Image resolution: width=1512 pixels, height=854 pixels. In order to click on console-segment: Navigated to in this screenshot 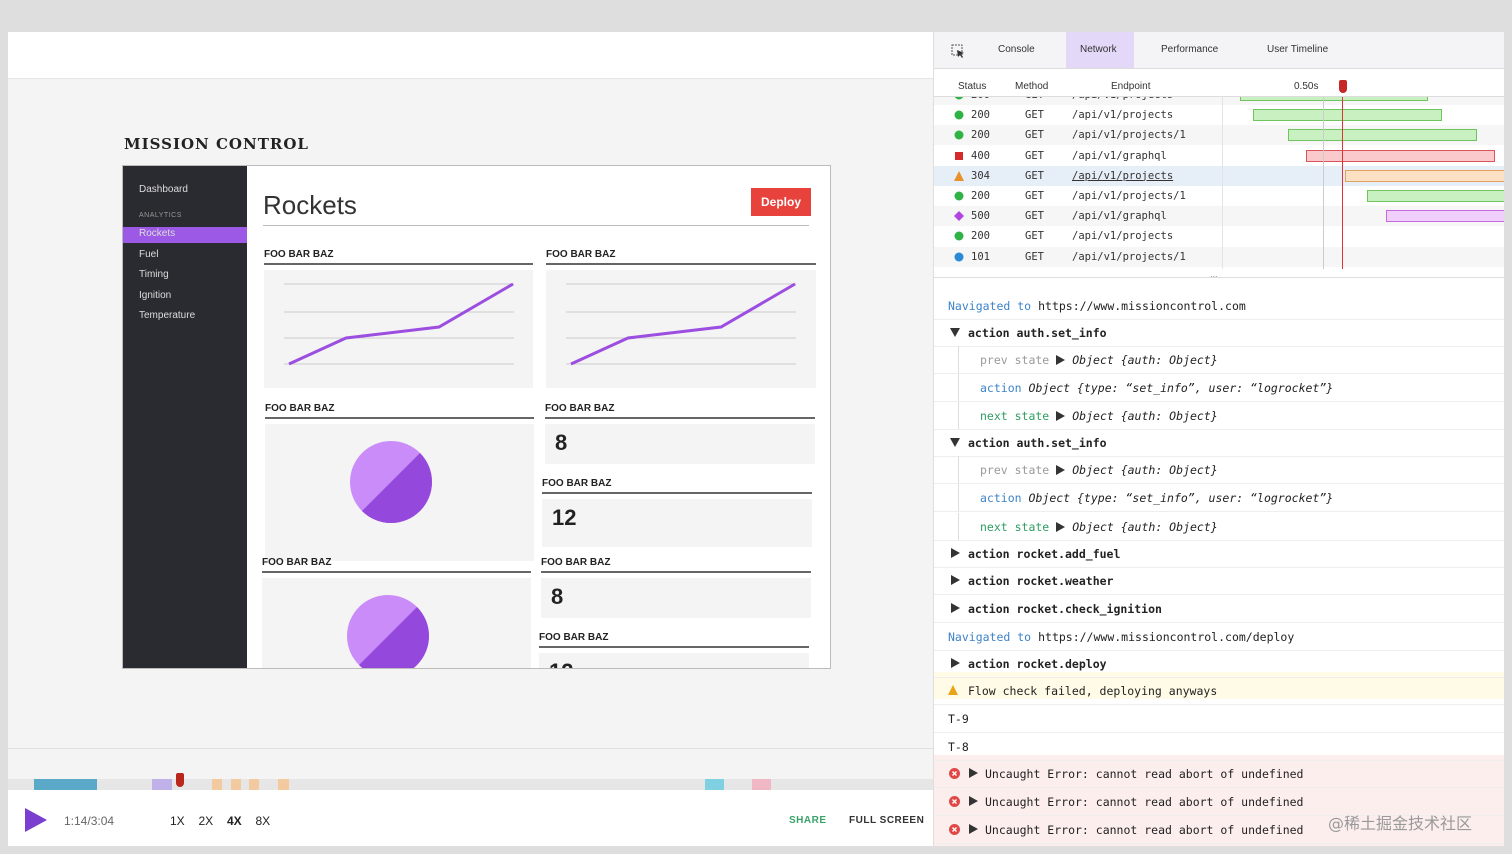, I will do `click(990, 306)`.